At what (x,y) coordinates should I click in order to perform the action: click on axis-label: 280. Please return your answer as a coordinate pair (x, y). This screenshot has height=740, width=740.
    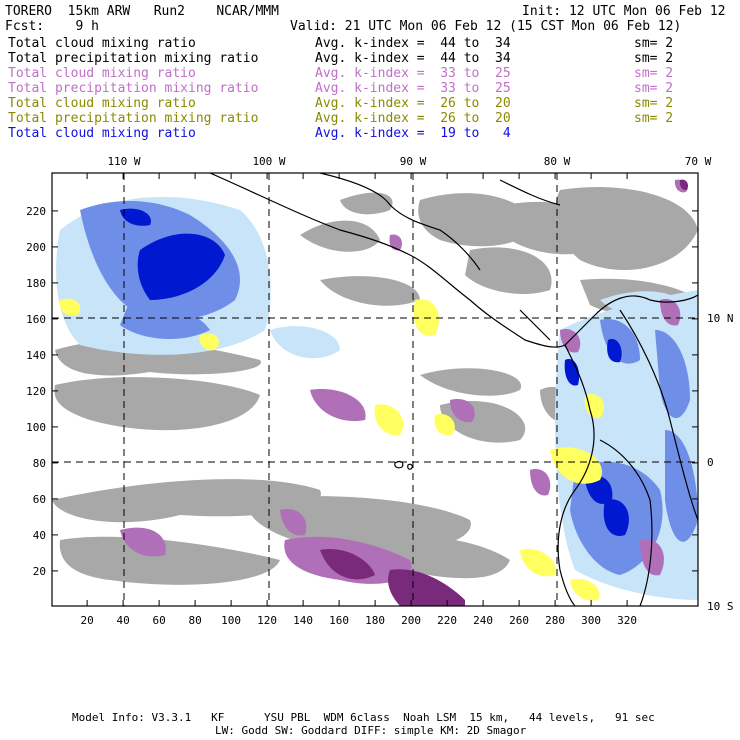
    Looking at the image, I should click on (555, 620).